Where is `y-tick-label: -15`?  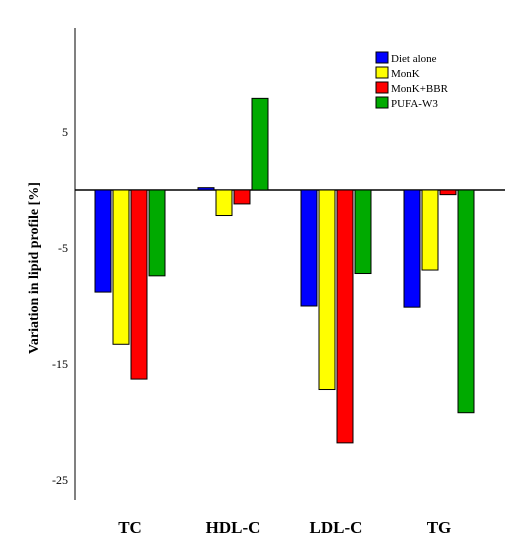
y-tick-label: -15 is located at coordinates (60, 364).